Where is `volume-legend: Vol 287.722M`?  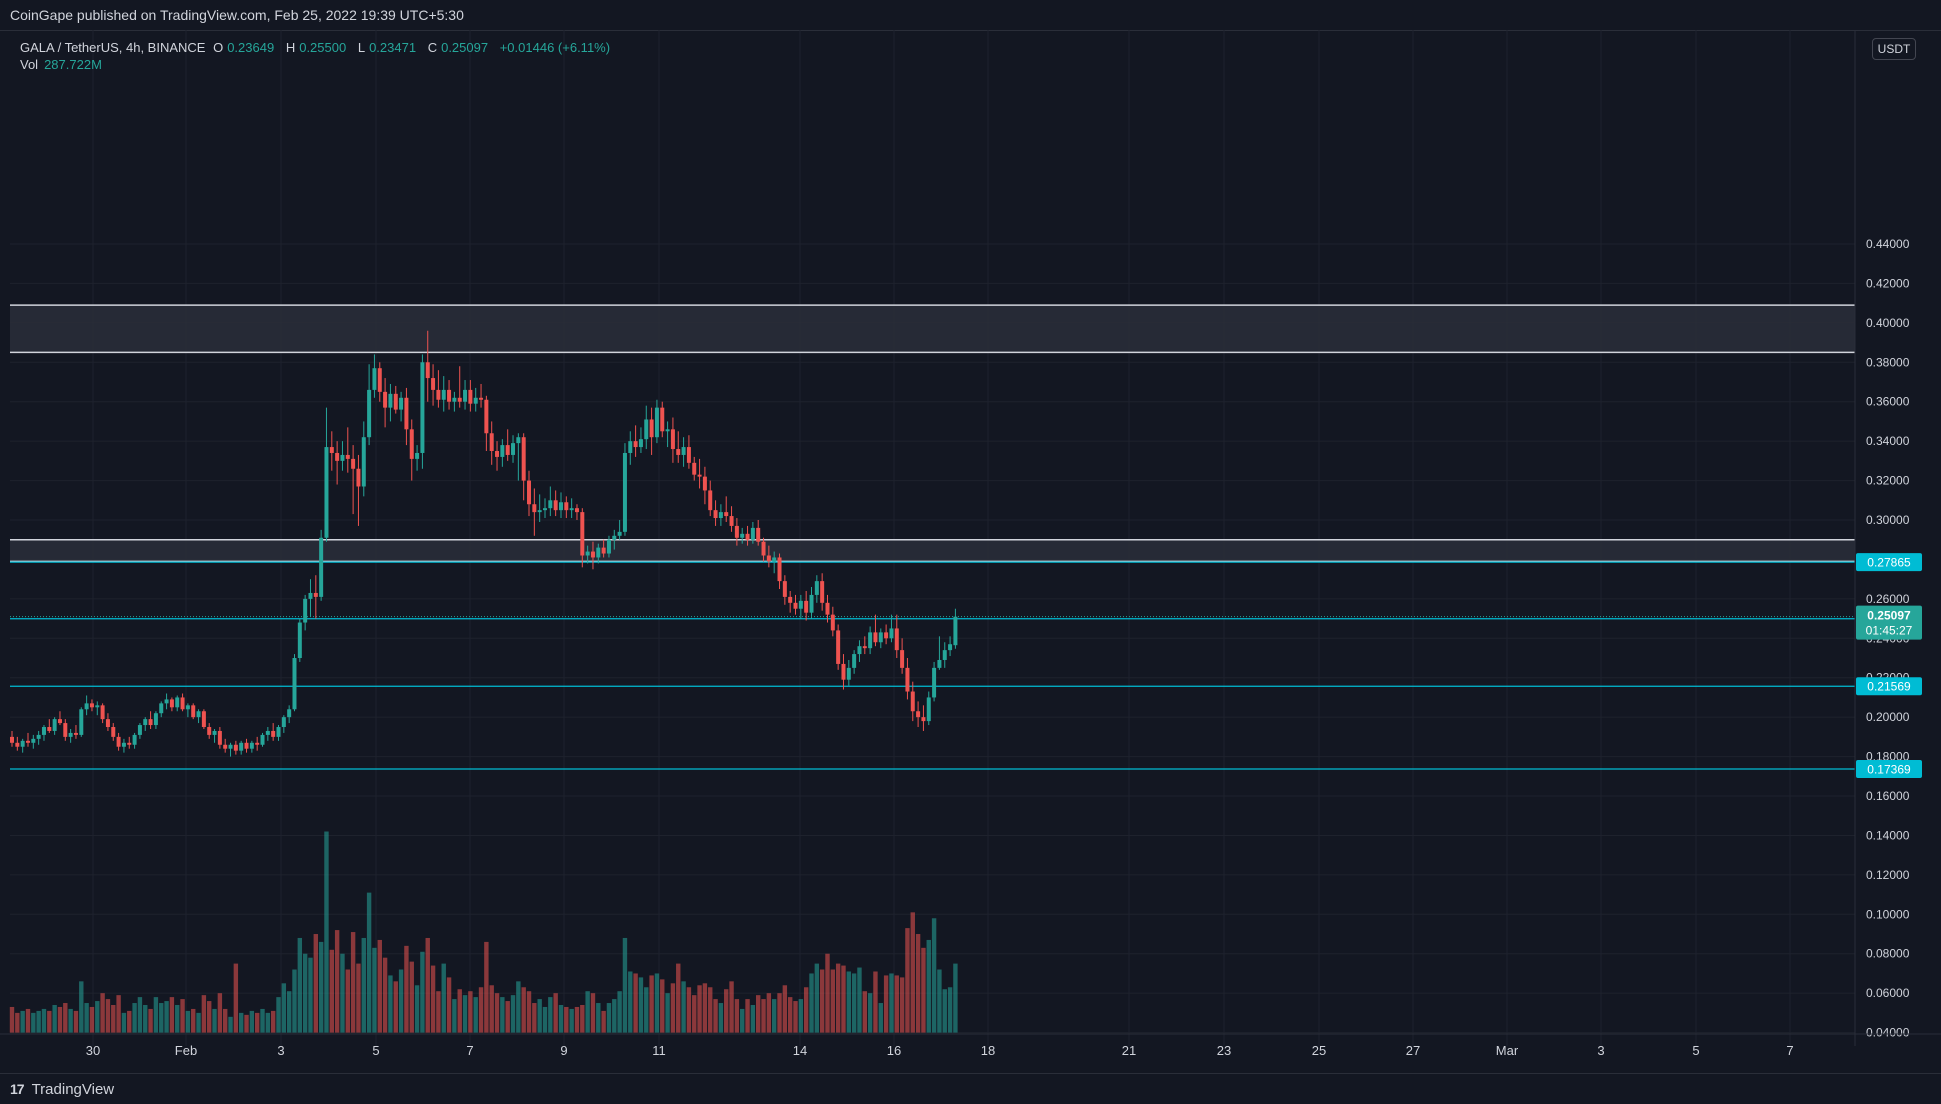 volume-legend: Vol 287.722M is located at coordinates (61, 64).